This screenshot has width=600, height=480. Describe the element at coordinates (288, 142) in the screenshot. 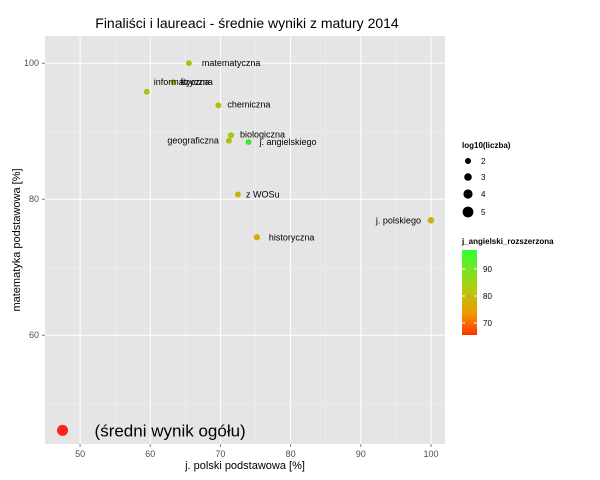

I see `point-label: j. angielskiego` at that location.